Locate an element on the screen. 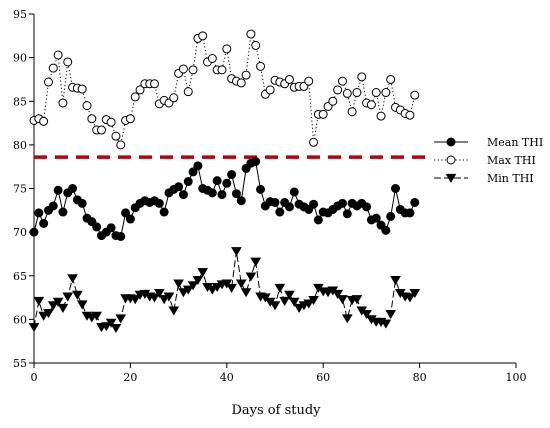 The width and height of the screenshot is (550, 428). y-tick-label: 95 is located at coordinates (20, 14).